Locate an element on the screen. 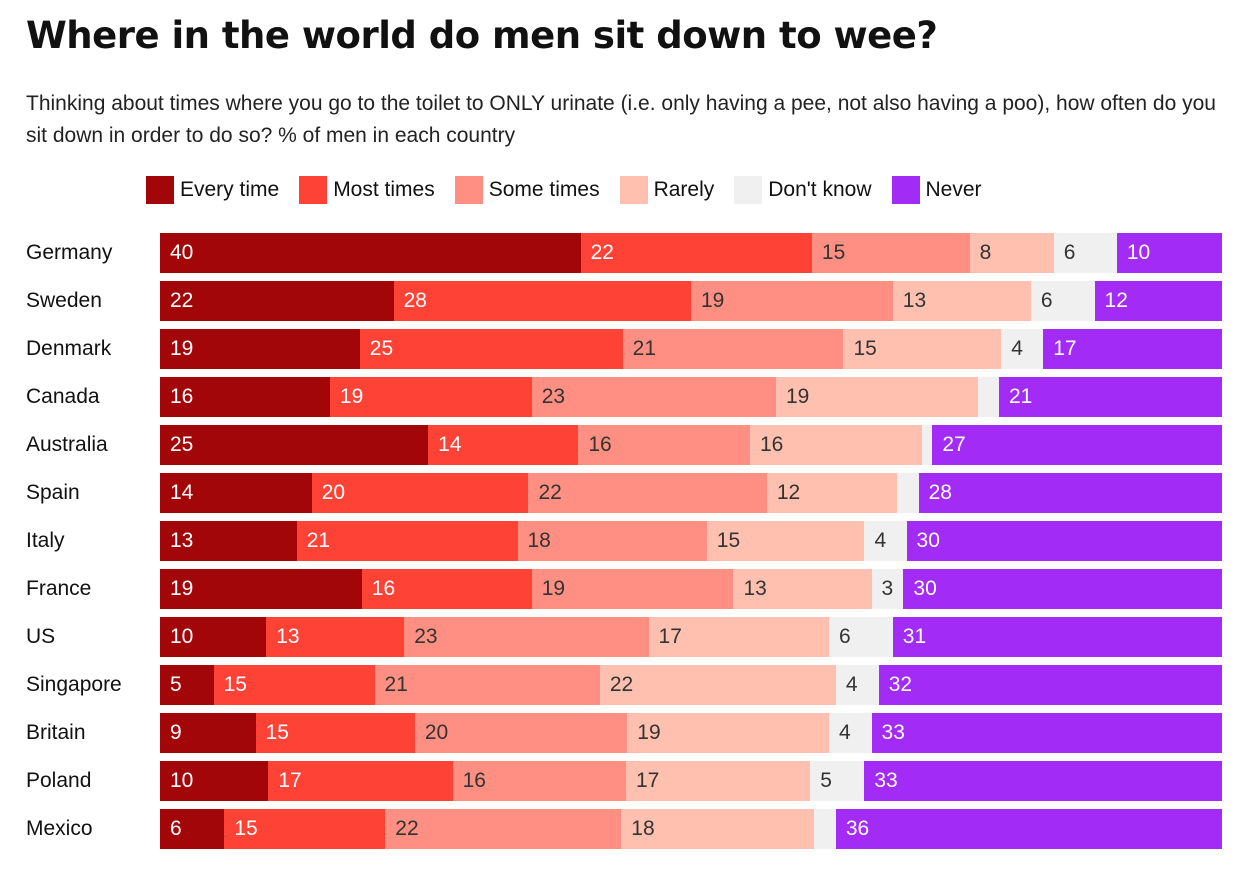 The width and height of the screenshot is (1244, 870). category-label: Mexico is located at coordinates (59, 828).